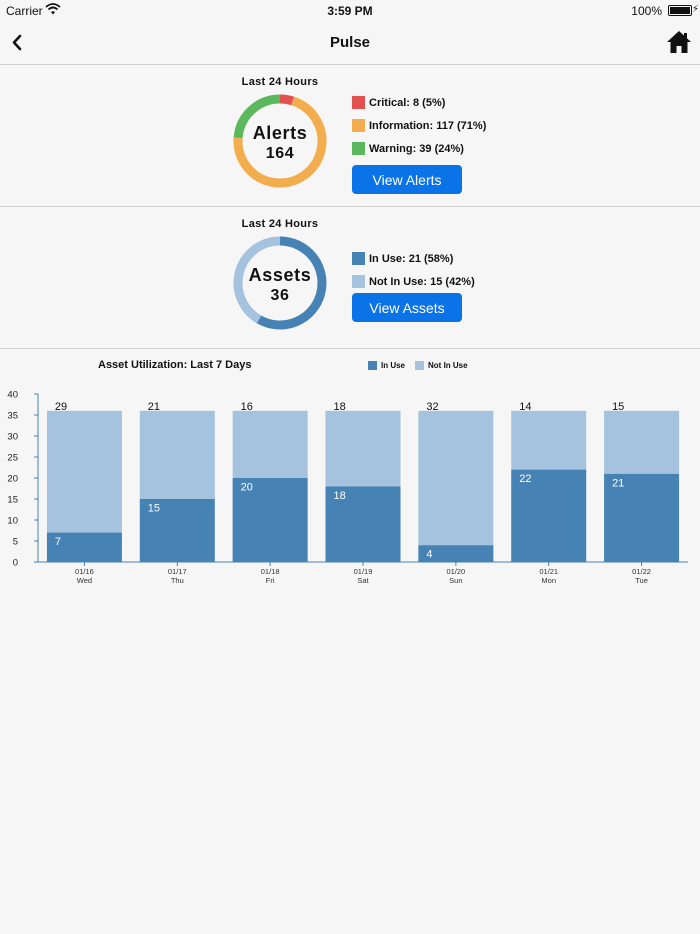  I want to click on assets-legend-not-in-use: Not In Use: 15 (42%), so click(413, 281).